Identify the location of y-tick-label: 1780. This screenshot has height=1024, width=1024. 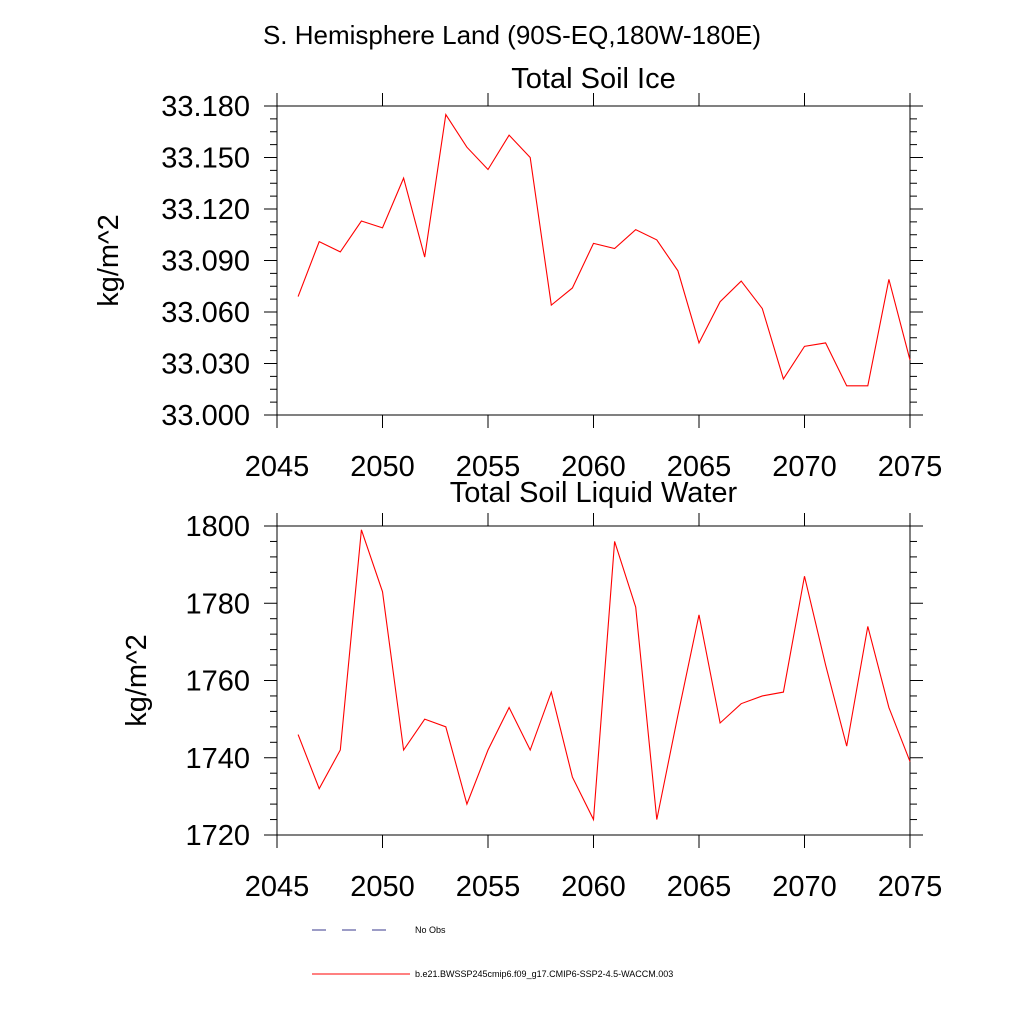
(217, 604).